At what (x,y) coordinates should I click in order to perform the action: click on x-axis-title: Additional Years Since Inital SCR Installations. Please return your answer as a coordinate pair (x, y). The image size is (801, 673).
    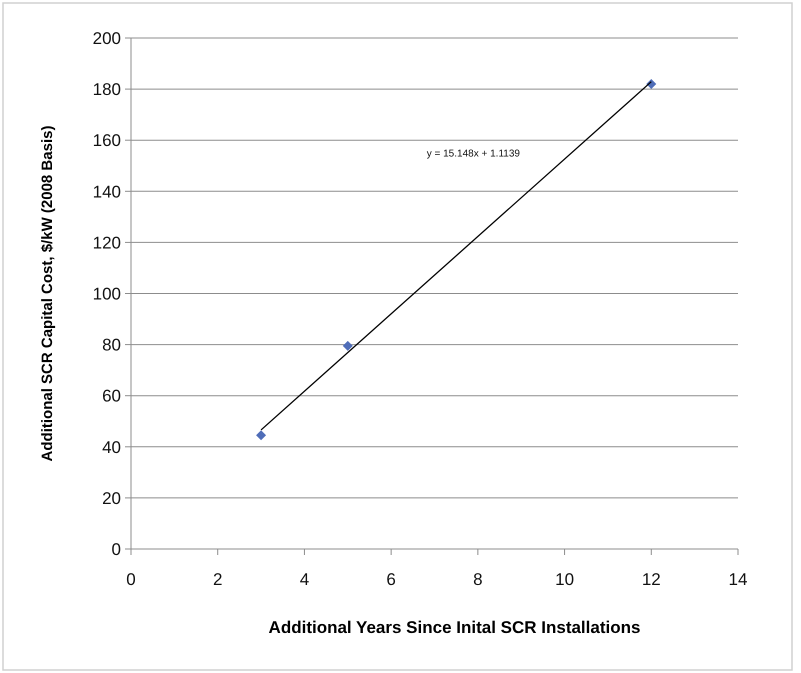
    Looking at the image, I should click on (454, 627).